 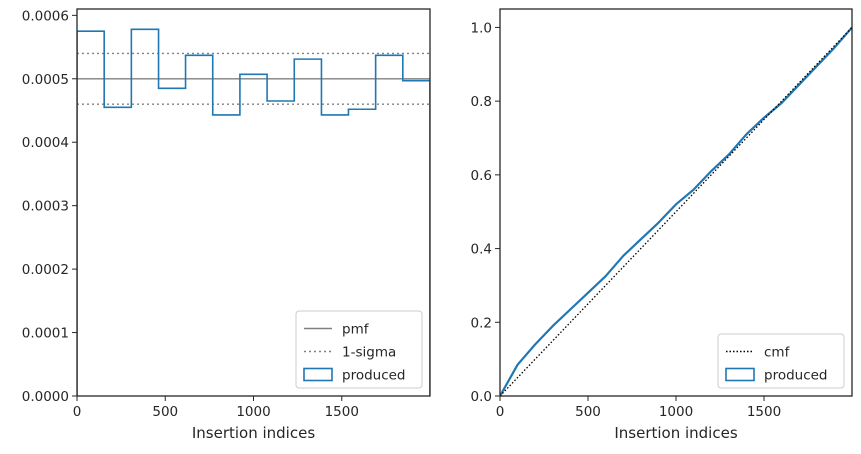 I want to click on pmf-legend-label: pmf, so click(x=356, y=330).